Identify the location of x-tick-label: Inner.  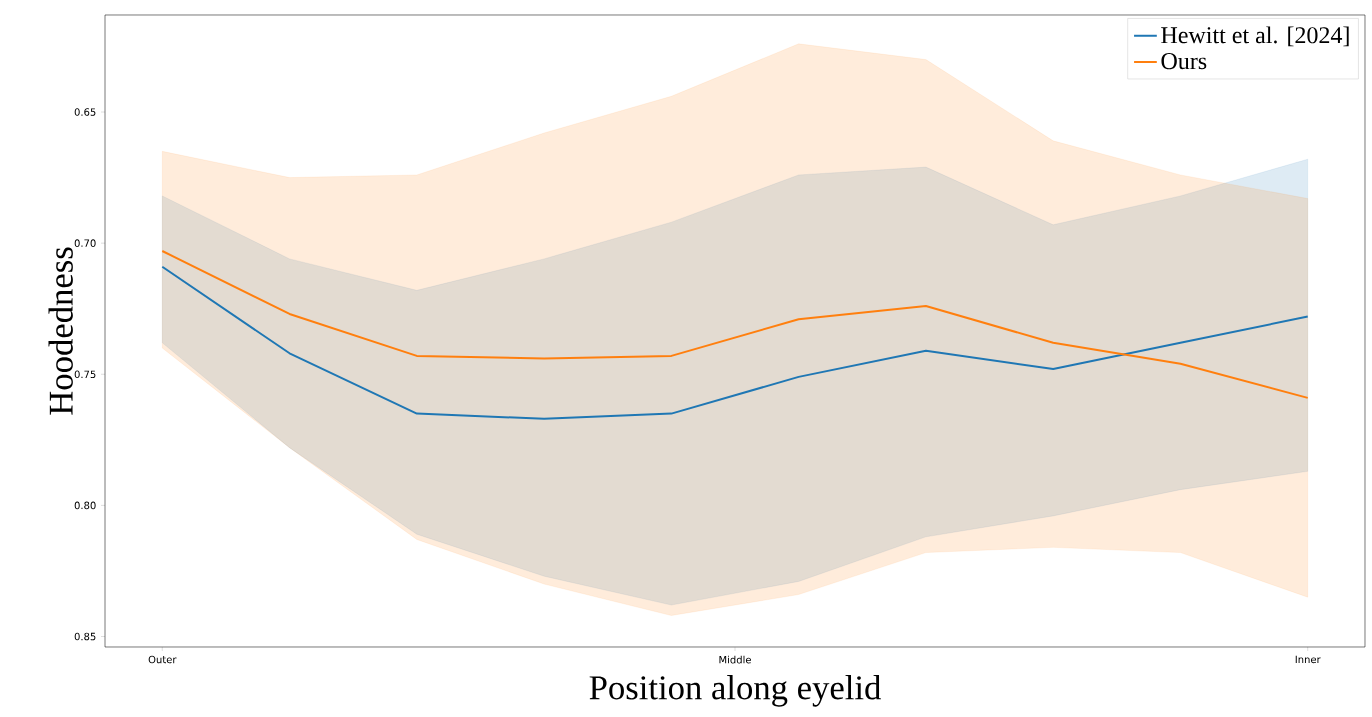
(1308, 659).